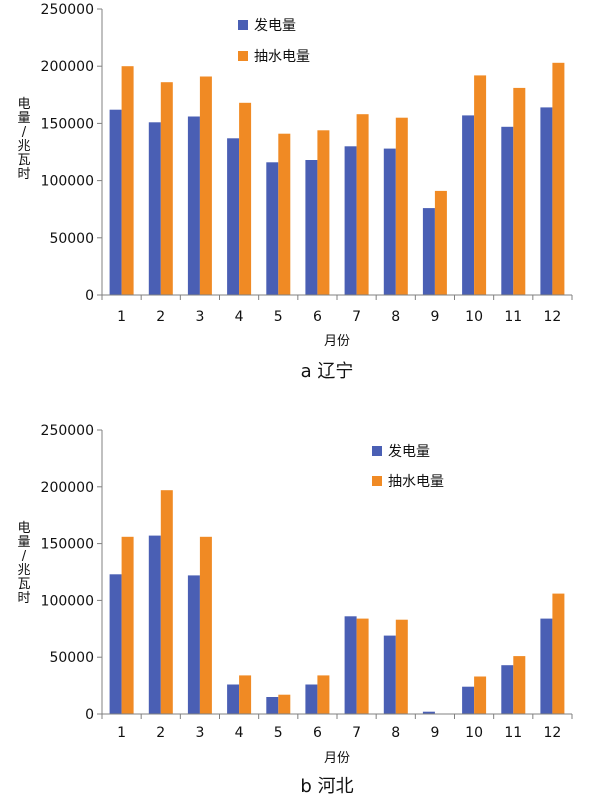 The image size is (594, 804). Describe the element at coordinates (327, 371) in the screenshot. I see `chart-caption: a 辽宁` at that location.